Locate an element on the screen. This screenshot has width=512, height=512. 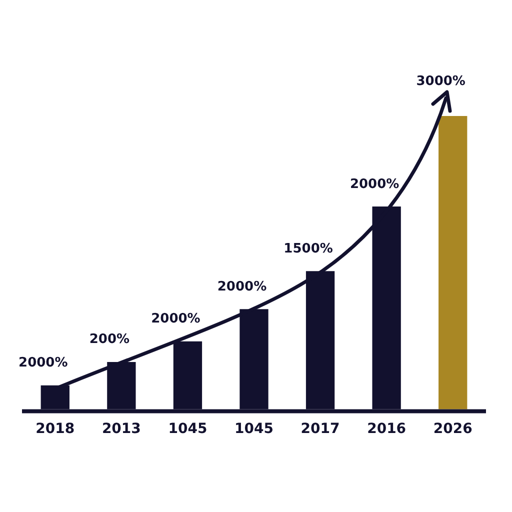
x-tick-label: 2026 is located at coordinates (452, 429).